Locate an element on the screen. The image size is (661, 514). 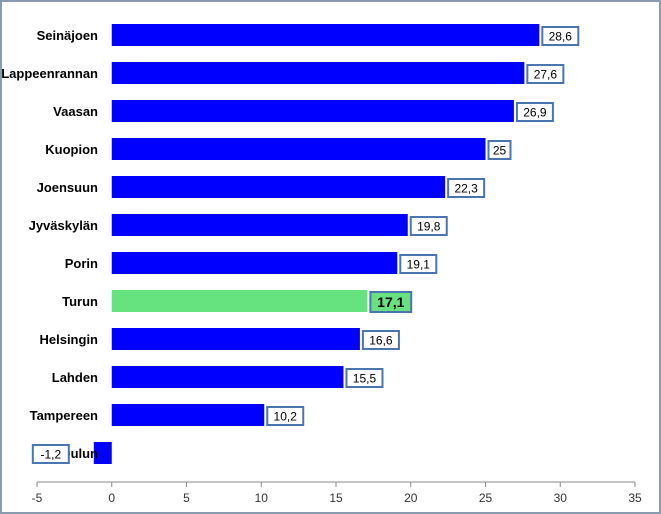
category-label: Helsingin is located at coordinates (68, 339).